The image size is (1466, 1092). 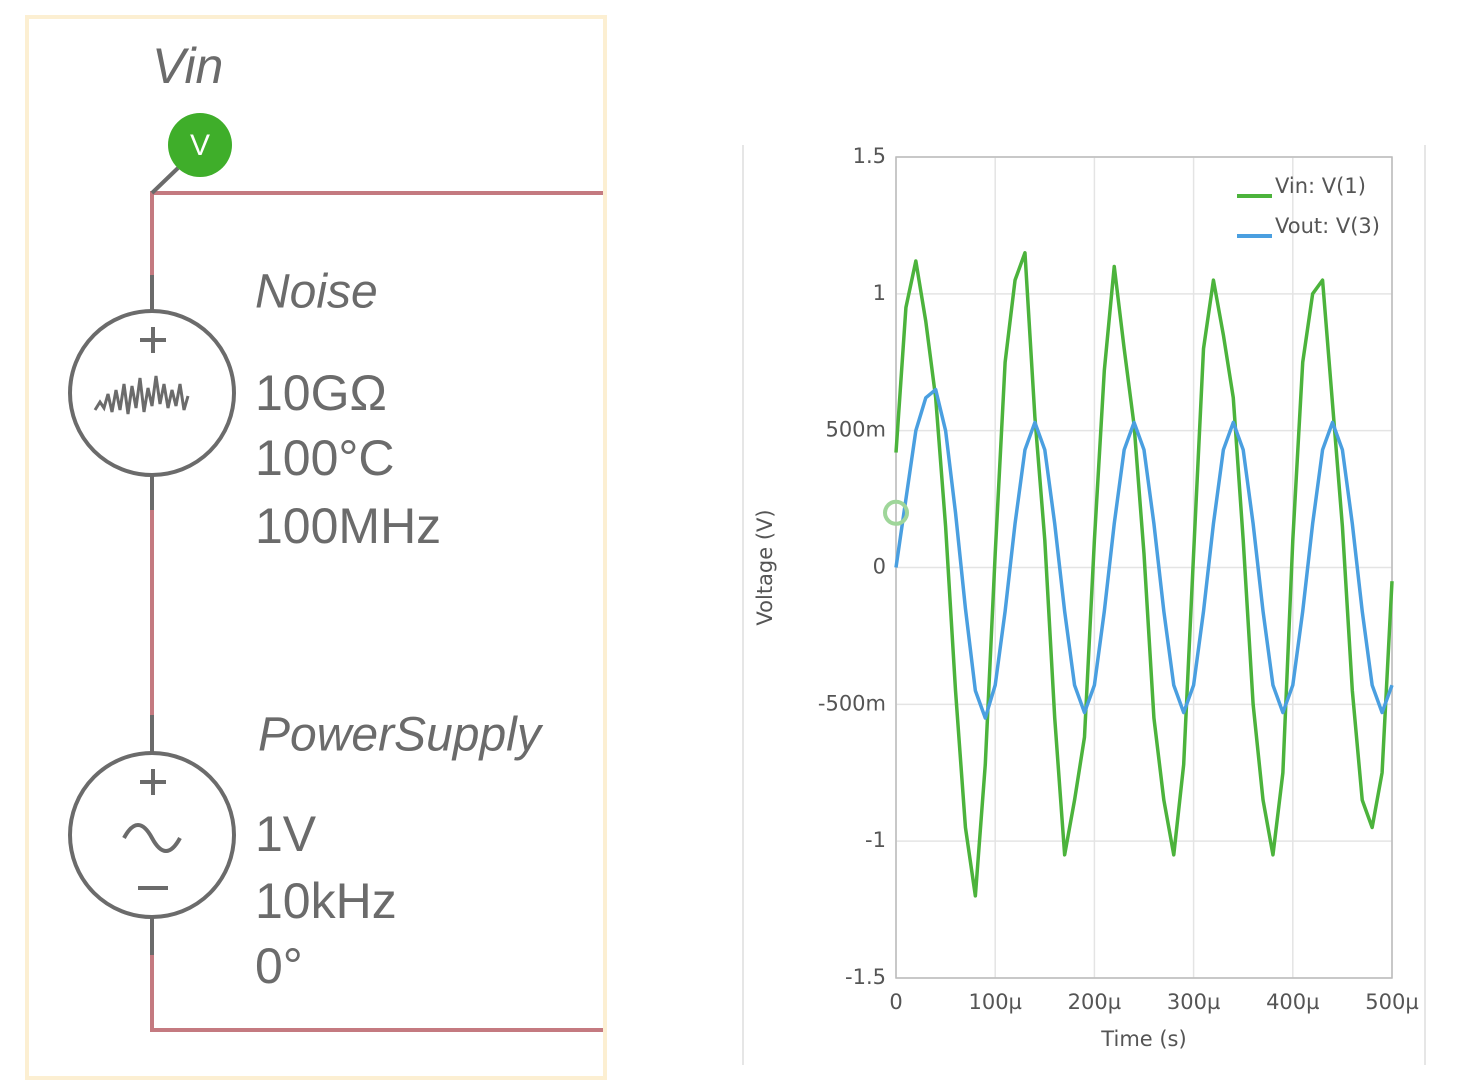 I want to click on x-tick-label: 400µ, so click(x=1292, y=1002).